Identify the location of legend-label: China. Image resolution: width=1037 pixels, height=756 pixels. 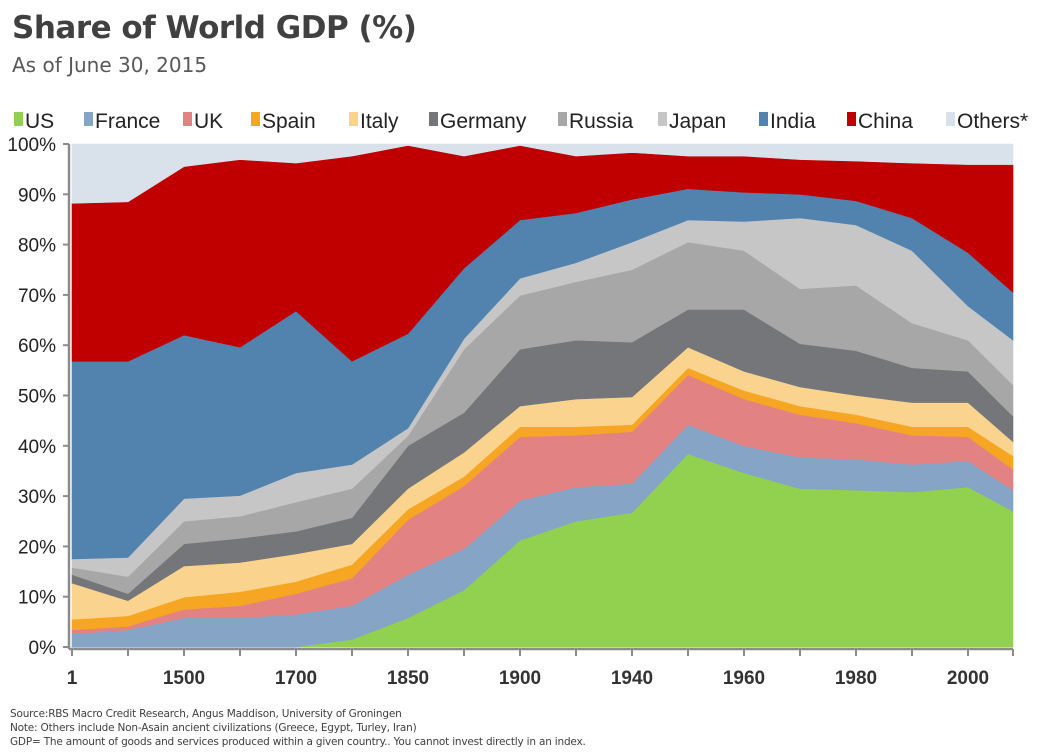
(885, 121).